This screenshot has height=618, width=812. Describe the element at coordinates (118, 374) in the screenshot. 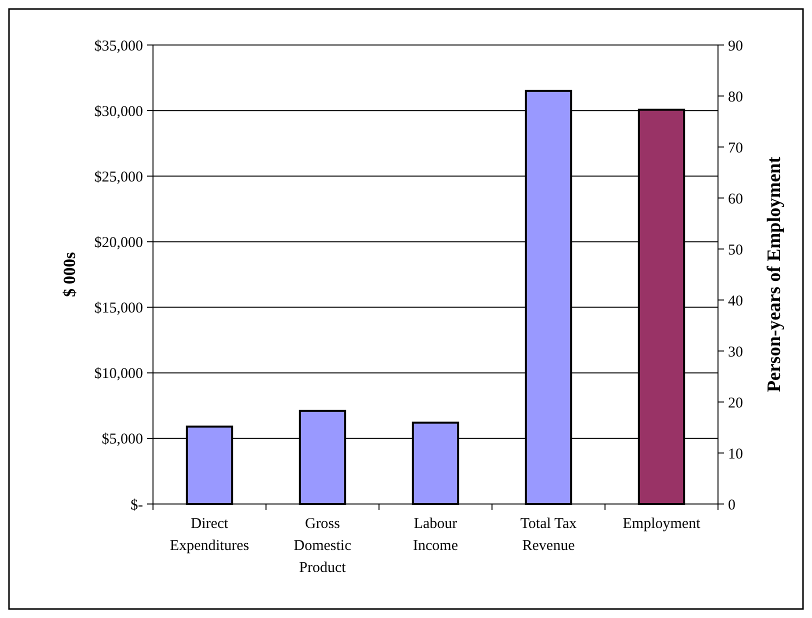

I see `y-tick-label: $10,000` at that location.